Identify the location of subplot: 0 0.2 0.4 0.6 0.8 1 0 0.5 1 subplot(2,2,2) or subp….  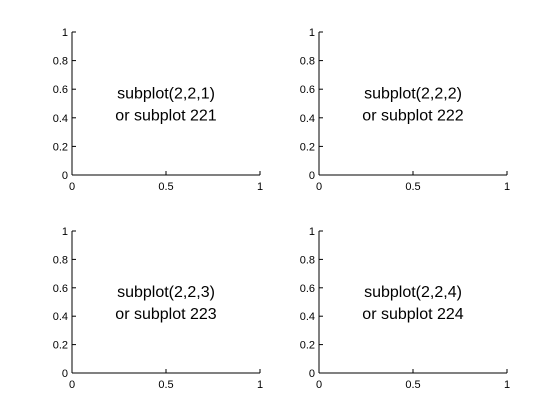
(405, 110).